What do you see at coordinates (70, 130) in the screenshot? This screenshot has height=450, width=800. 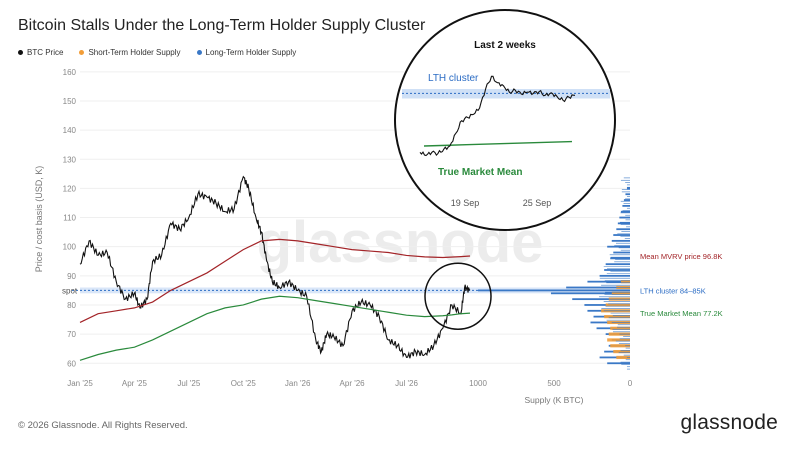 I see `y-tick-label: 140` at bounding box center [70, 130].